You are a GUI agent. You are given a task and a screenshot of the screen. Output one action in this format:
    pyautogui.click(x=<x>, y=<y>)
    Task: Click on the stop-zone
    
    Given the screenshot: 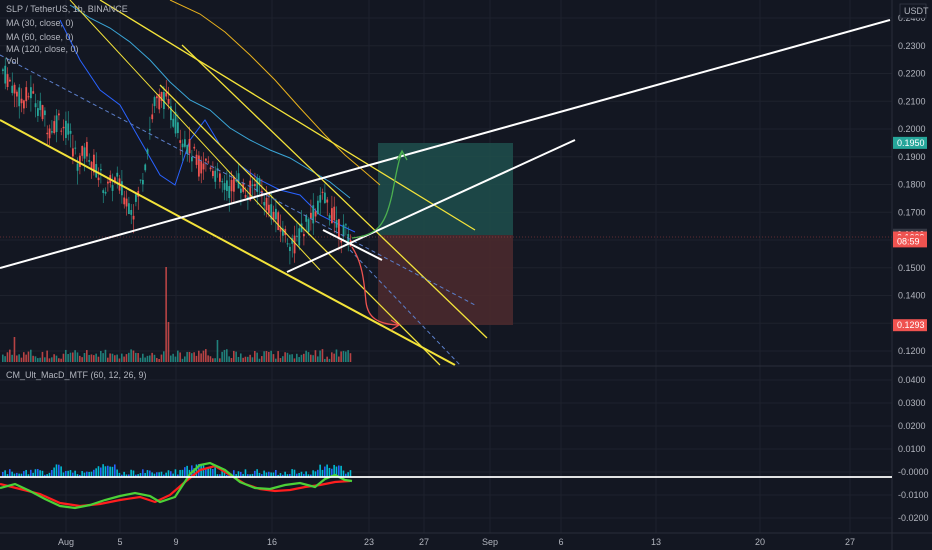 What is the action you would take?
    pyautogui.click(x=445, y=280)
    